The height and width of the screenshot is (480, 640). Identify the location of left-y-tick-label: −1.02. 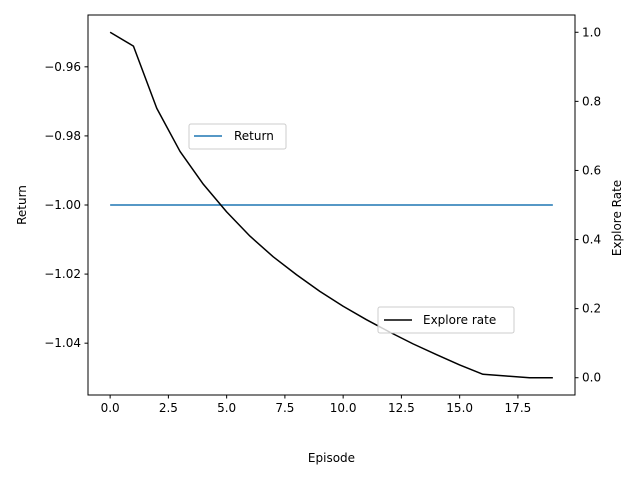
(62, 274).